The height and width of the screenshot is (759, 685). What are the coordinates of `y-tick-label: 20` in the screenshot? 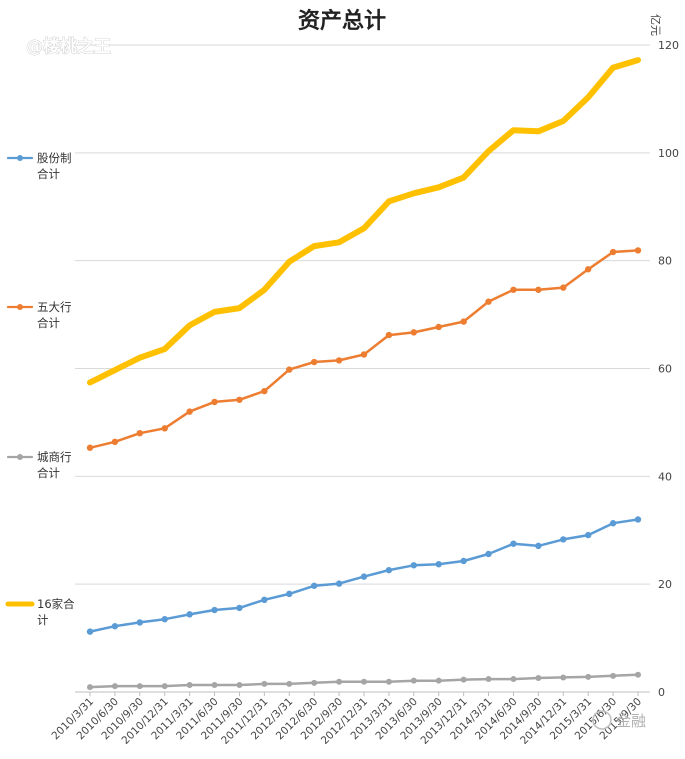 It's located at (665, 584).